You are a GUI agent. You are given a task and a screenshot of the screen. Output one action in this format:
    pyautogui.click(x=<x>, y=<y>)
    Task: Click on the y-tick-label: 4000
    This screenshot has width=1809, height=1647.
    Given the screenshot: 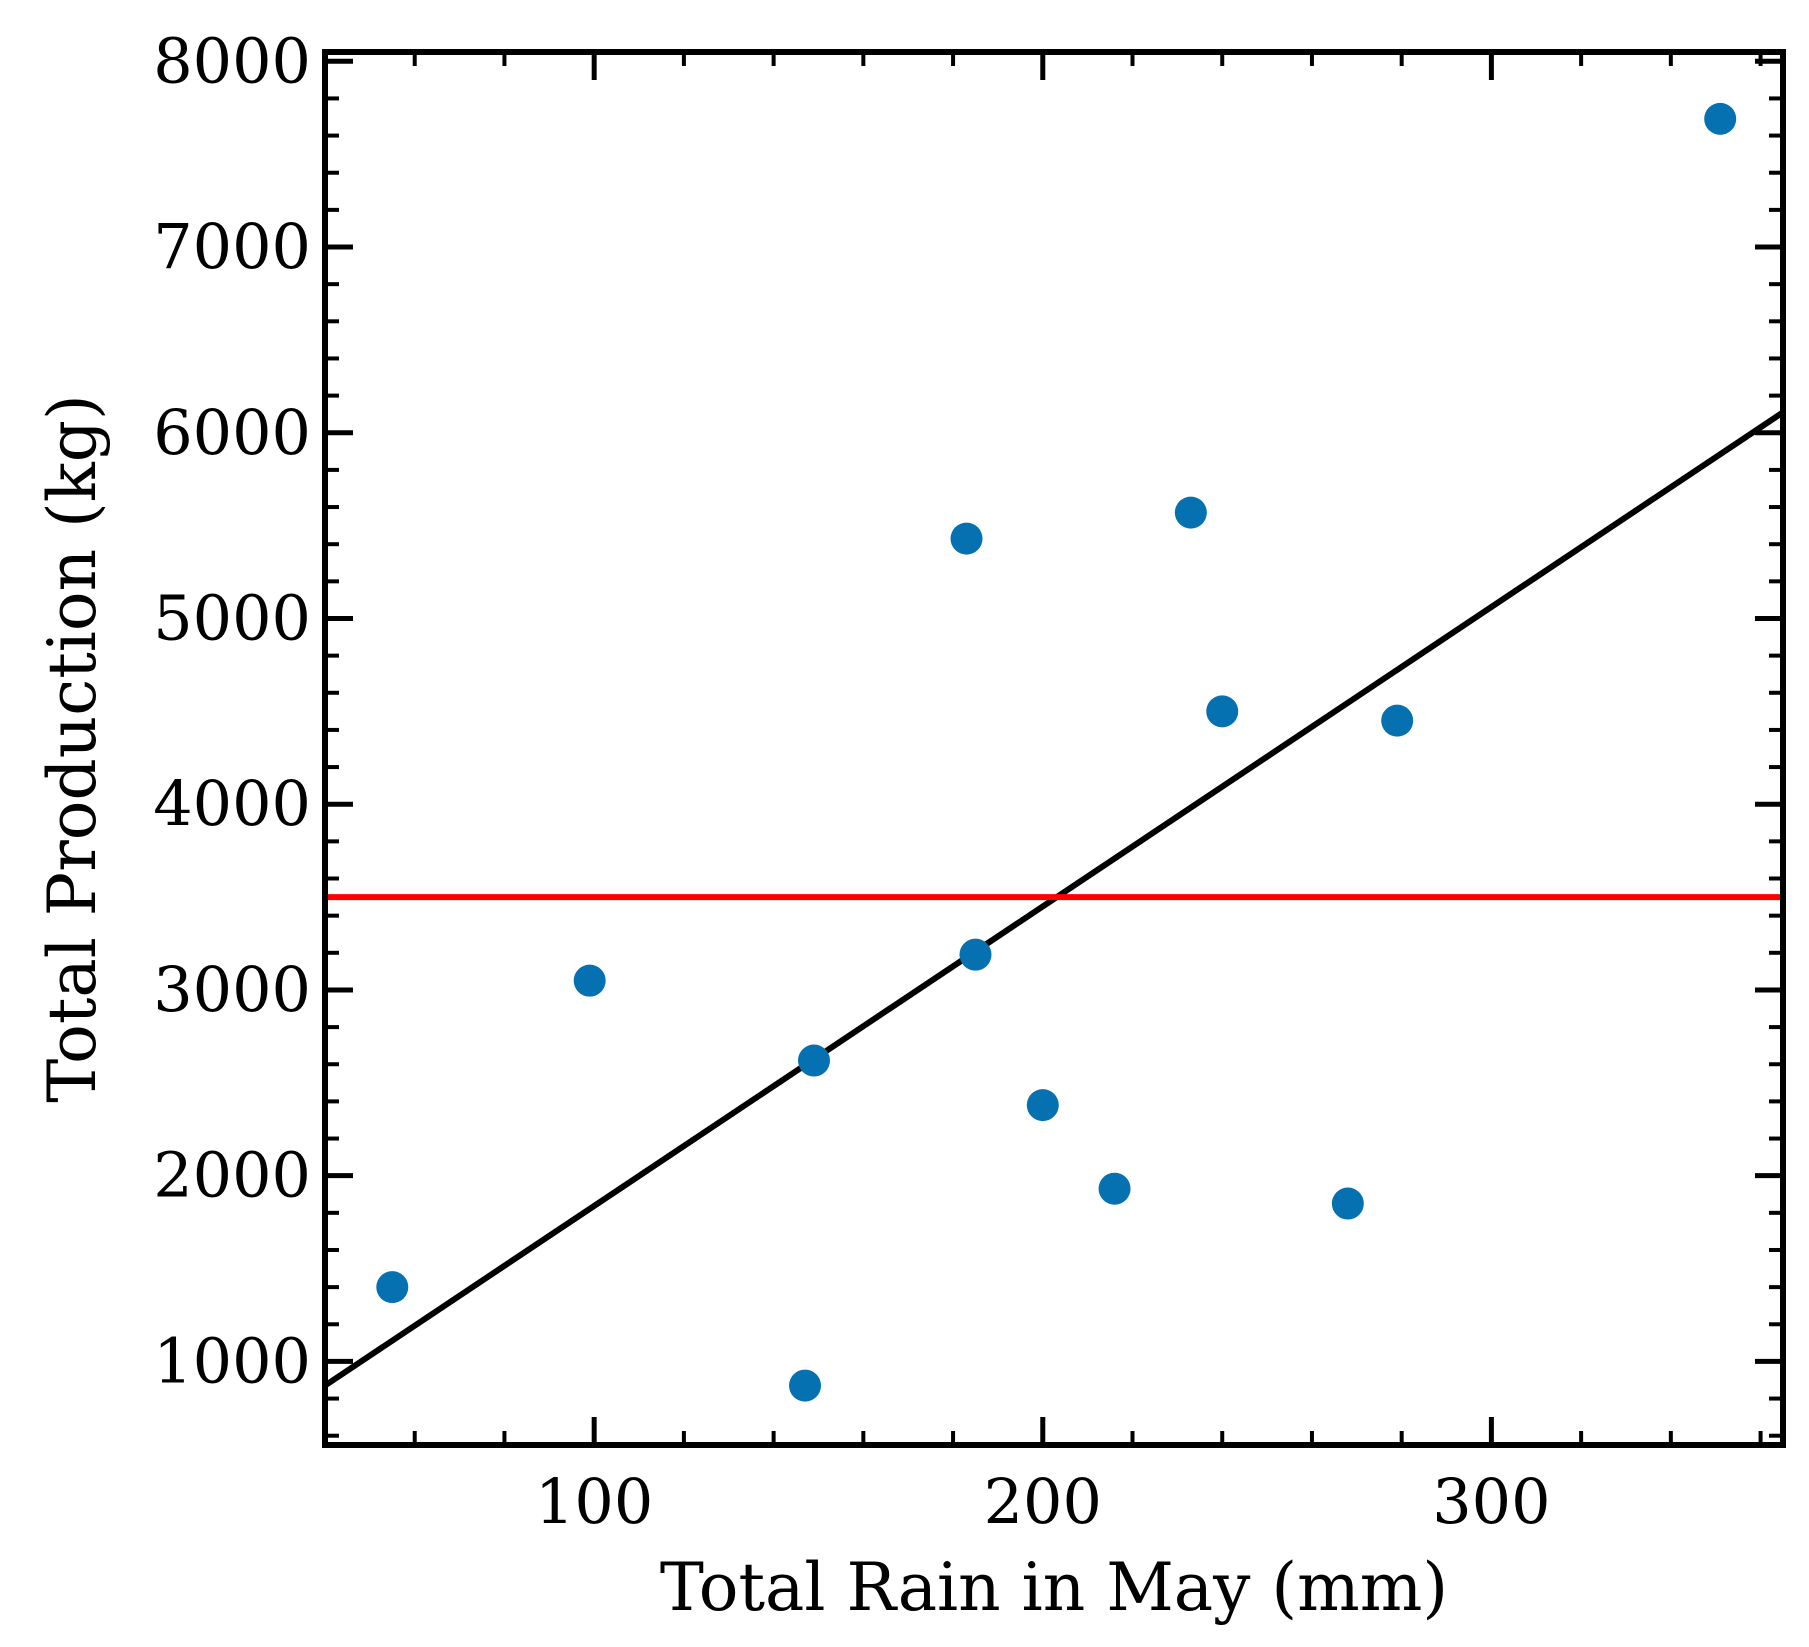 What is the action you would take?
    pyautogui.click(x=232, y=803)
    